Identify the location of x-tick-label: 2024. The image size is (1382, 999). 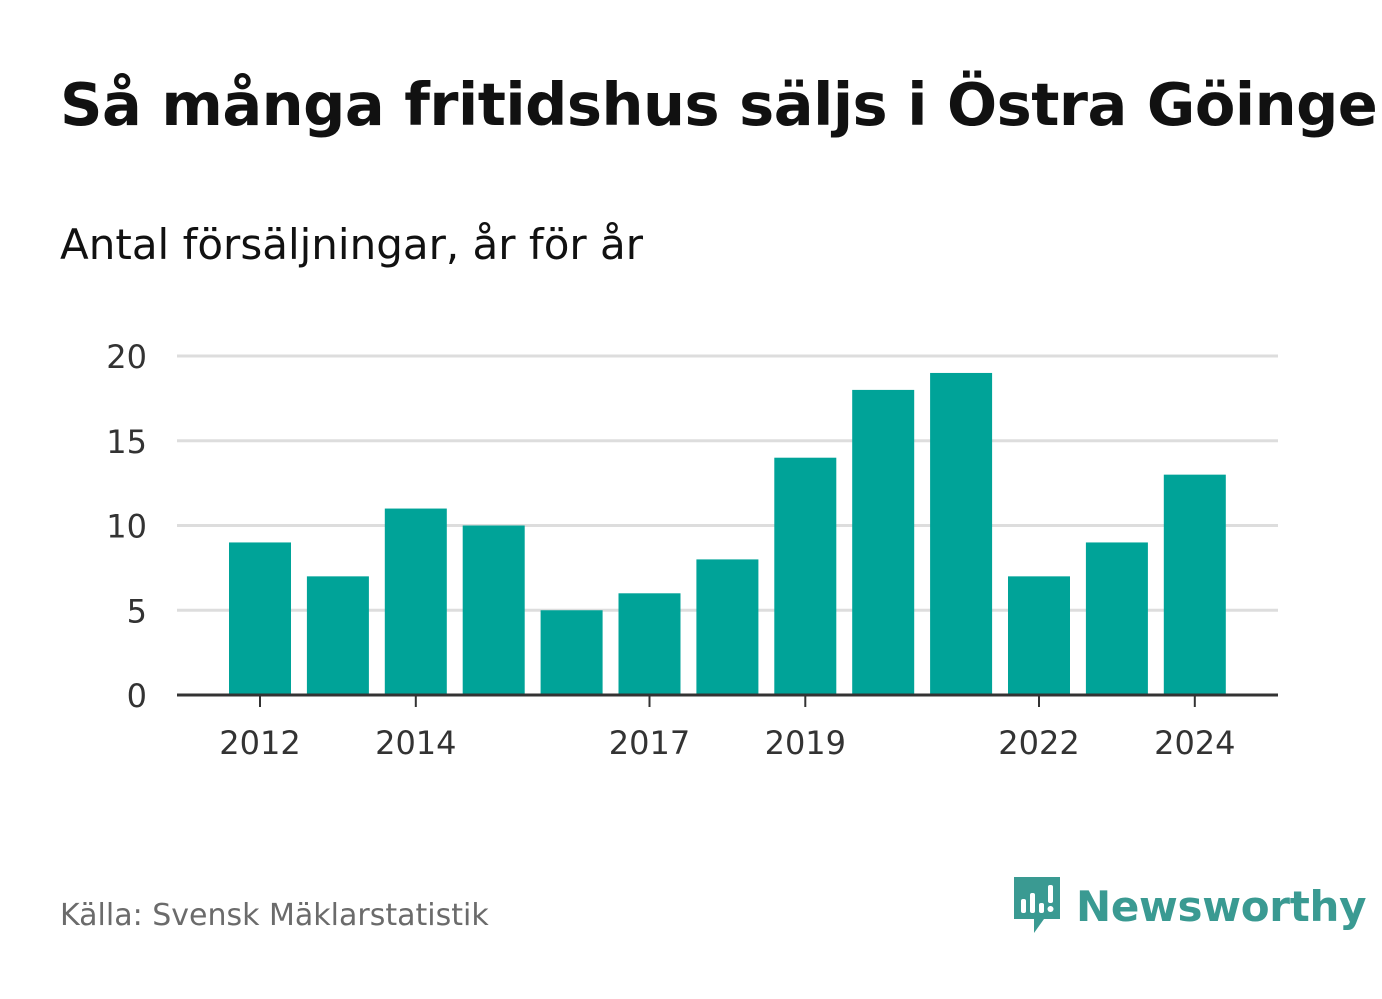
(1194, 743).